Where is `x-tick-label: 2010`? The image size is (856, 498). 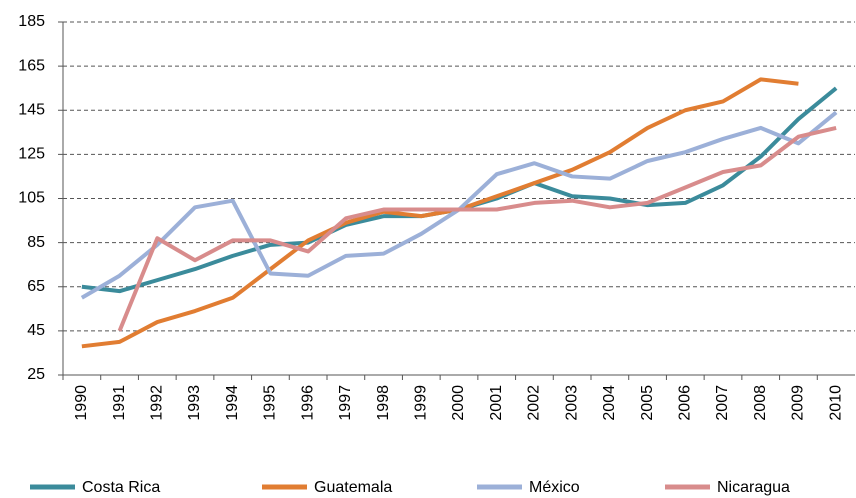
x-tick-label: 2010 is located at coordinates (835, 403).